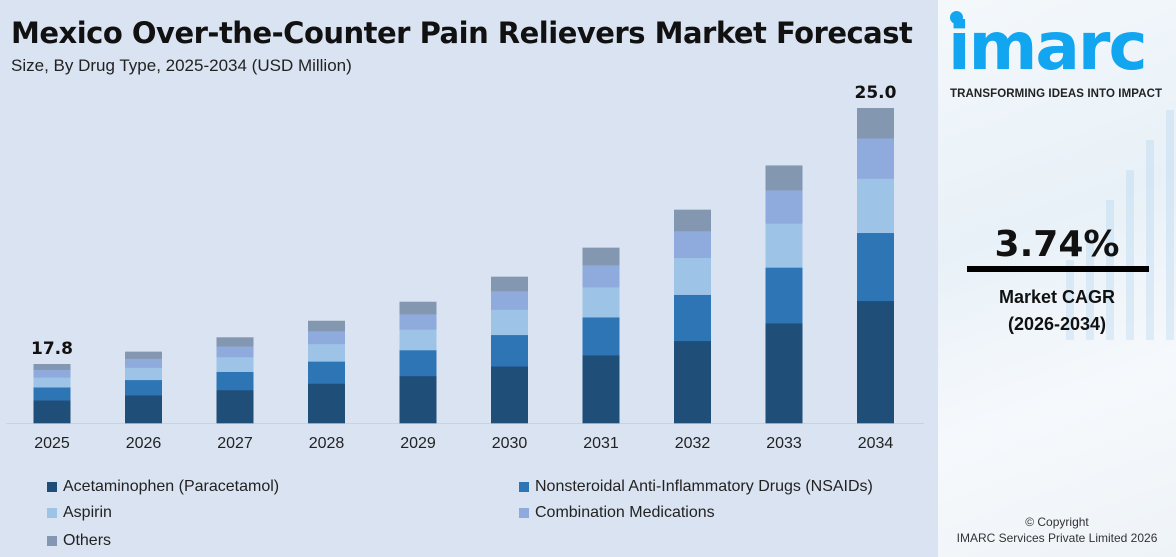 The width and height of the screenshot is (1176, 557). Describe the element at coordinates (87, 512) in the screenshot. I see `legend-label: Aspirin` at that location.